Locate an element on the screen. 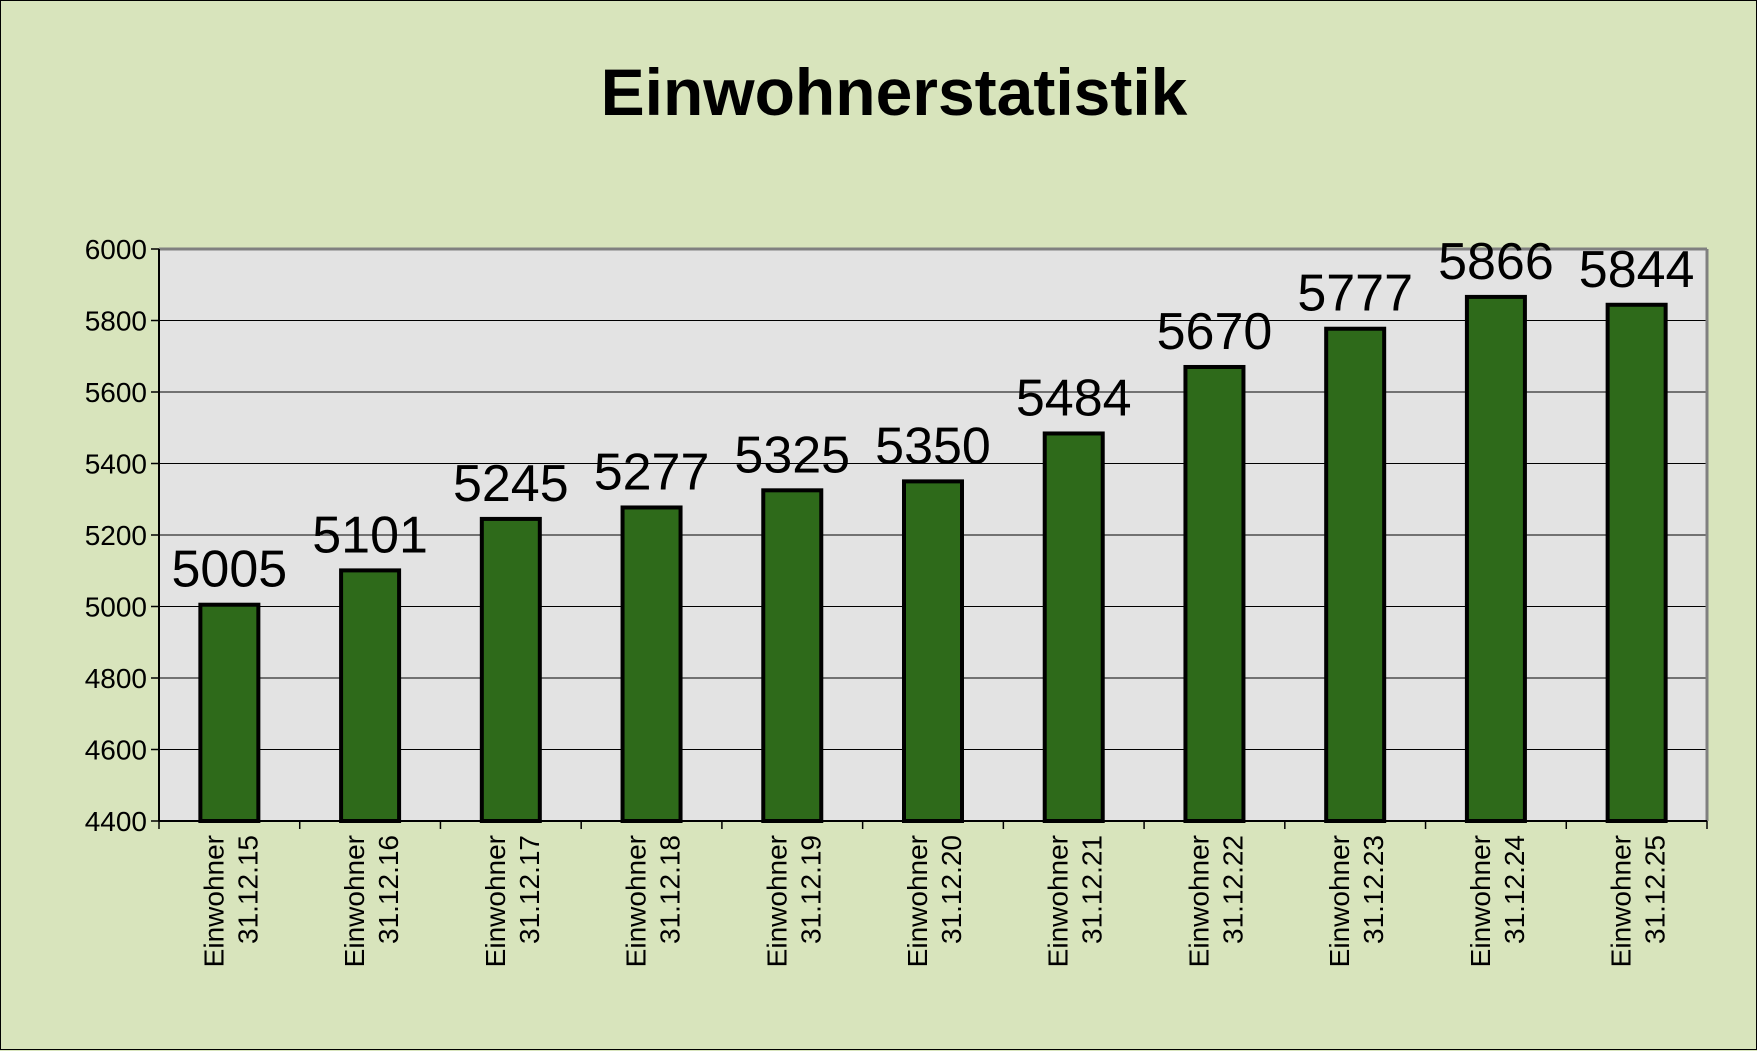 The image size is (1757, 1051). data-label: 5670 is located at coordinates (1215, 332).